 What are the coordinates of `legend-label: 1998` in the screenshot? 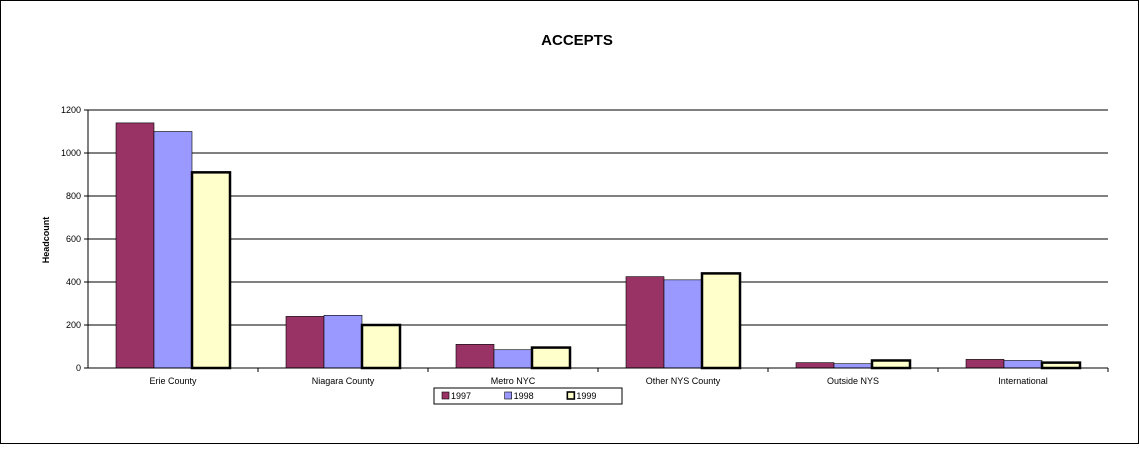 It's located at (524, 396).